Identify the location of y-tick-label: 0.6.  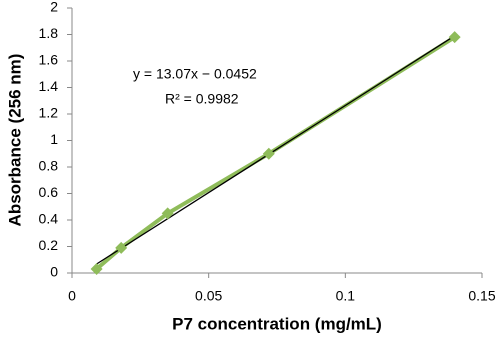
(49, 192).